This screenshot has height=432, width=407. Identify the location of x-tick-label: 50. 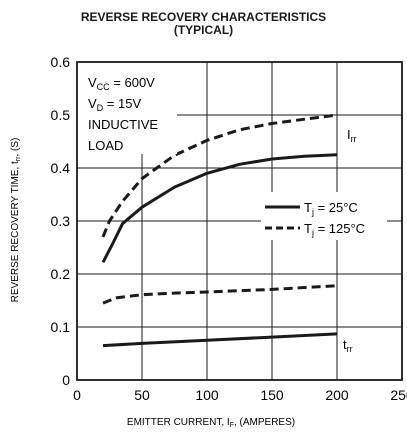
(142, 395).